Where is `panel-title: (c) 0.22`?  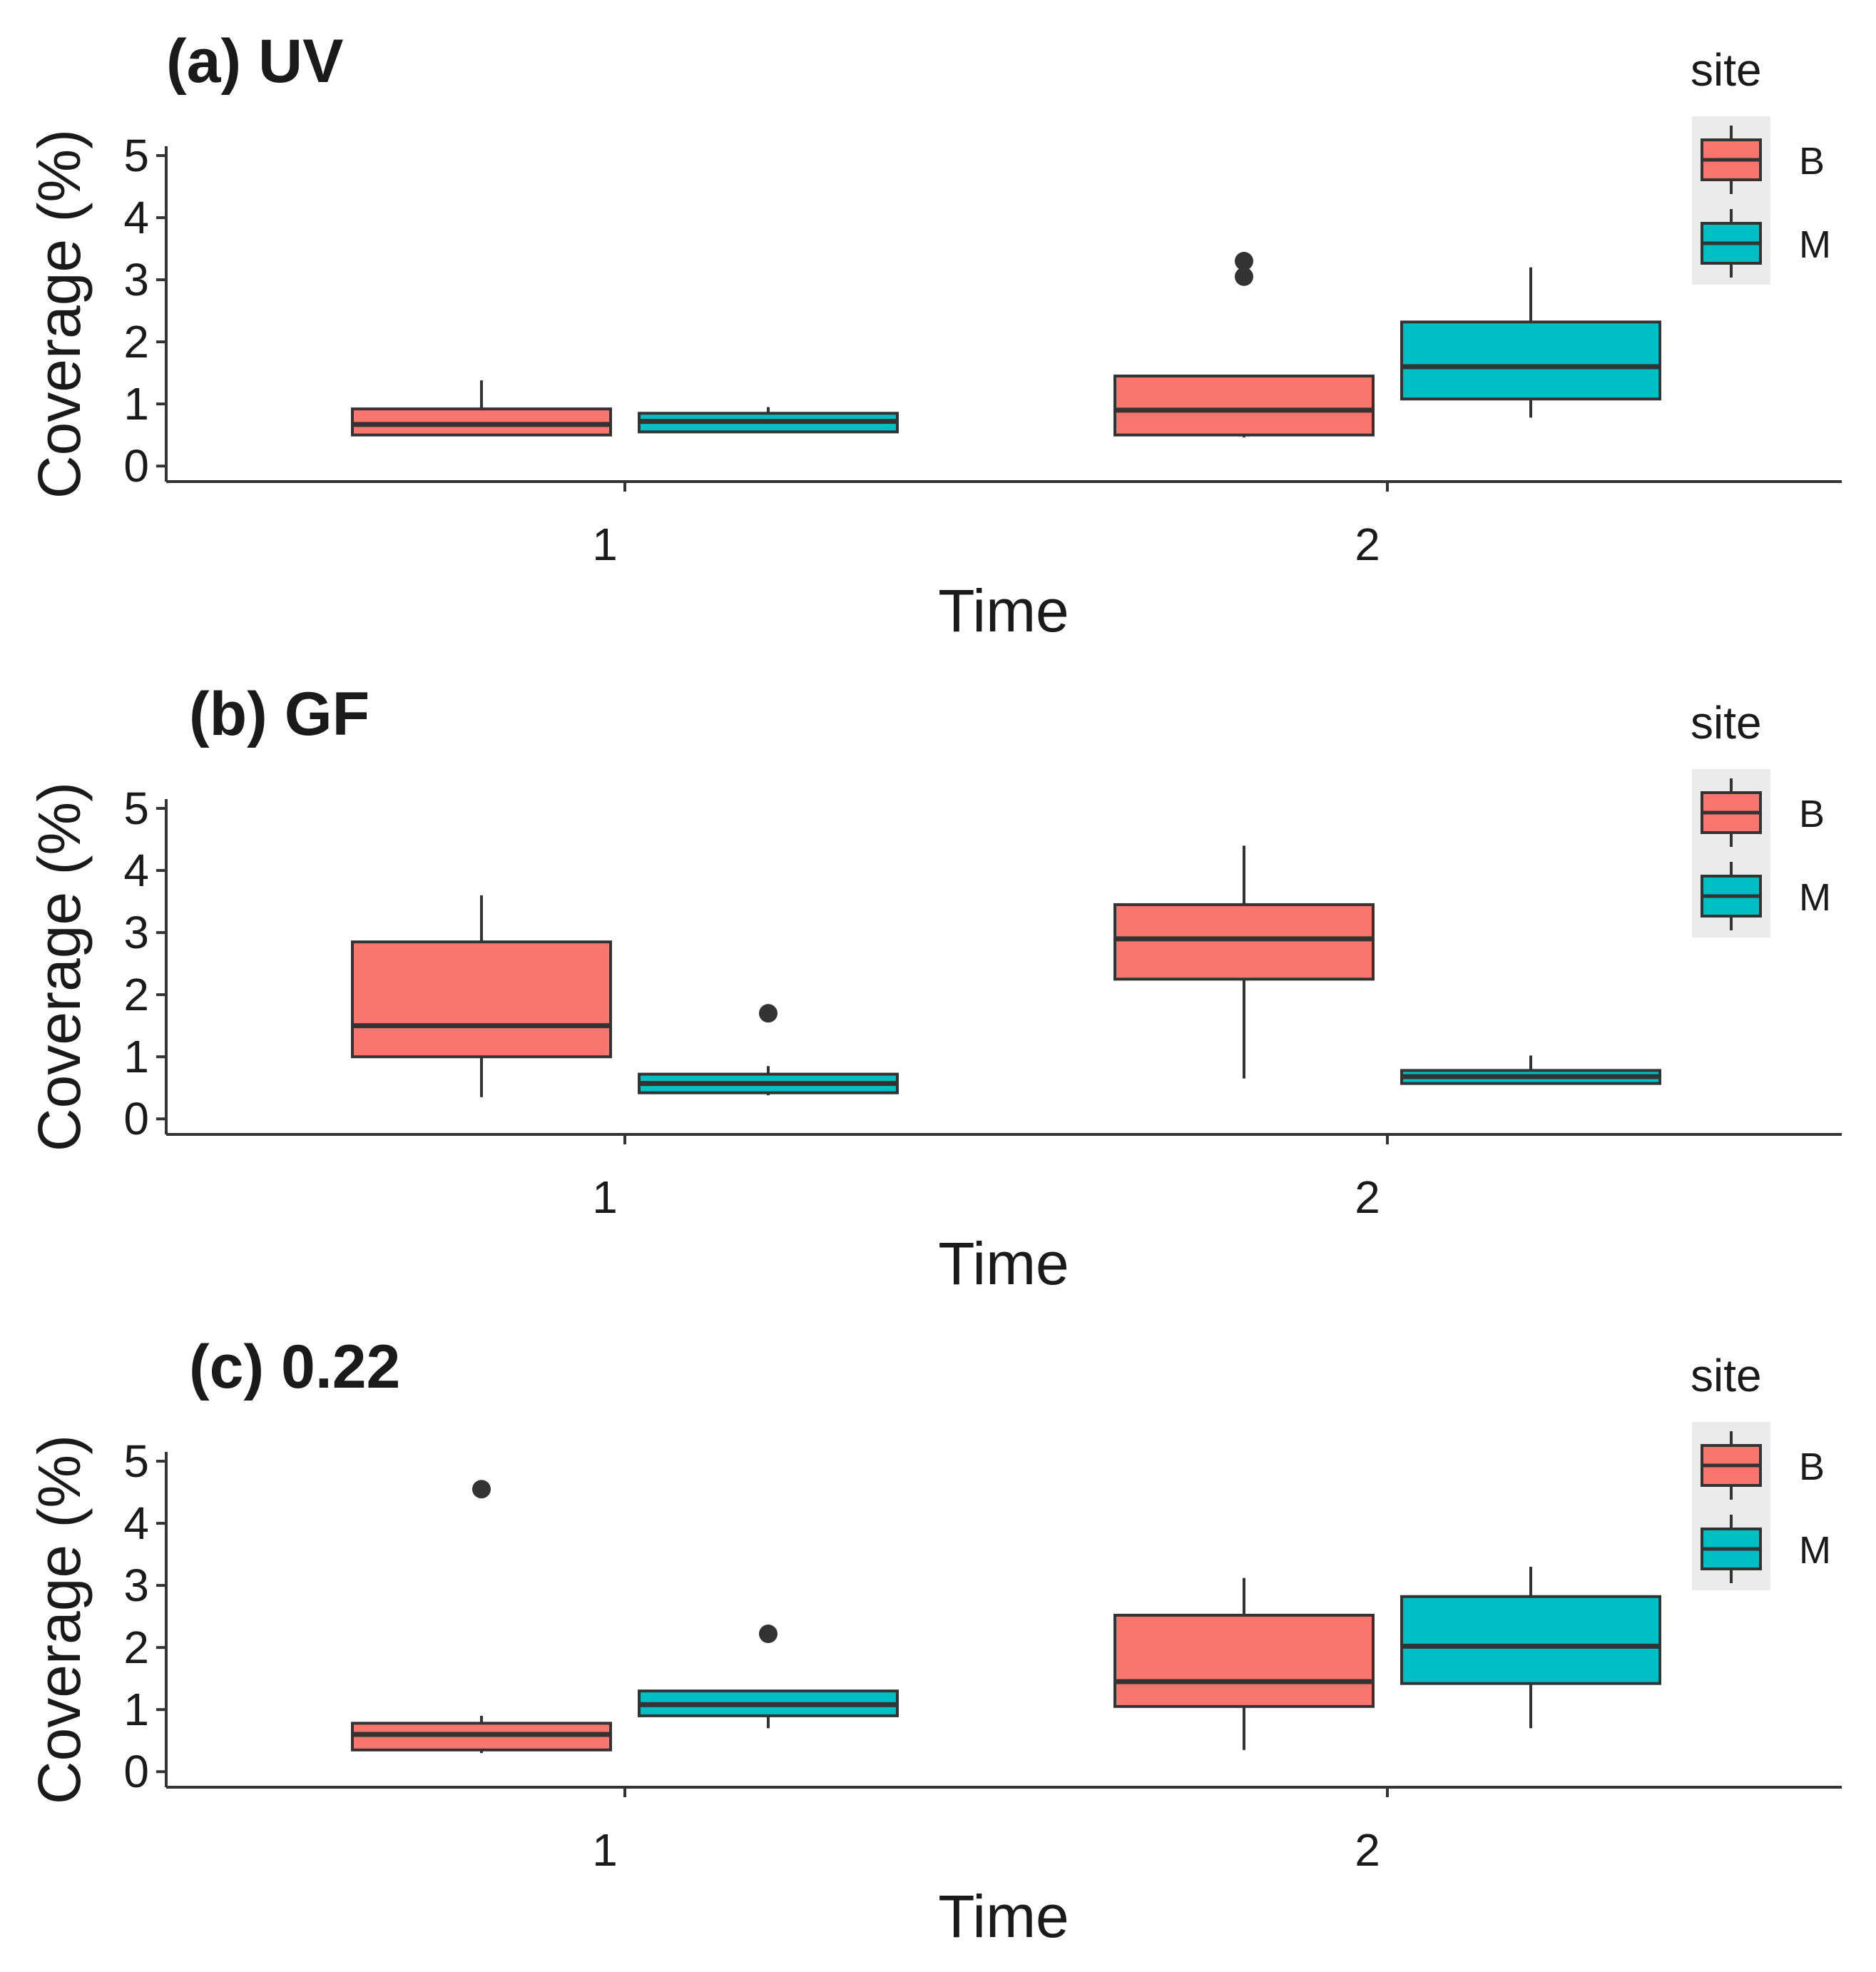 panel-title: (c) 0.22 is located at coordinates (294, 1367).